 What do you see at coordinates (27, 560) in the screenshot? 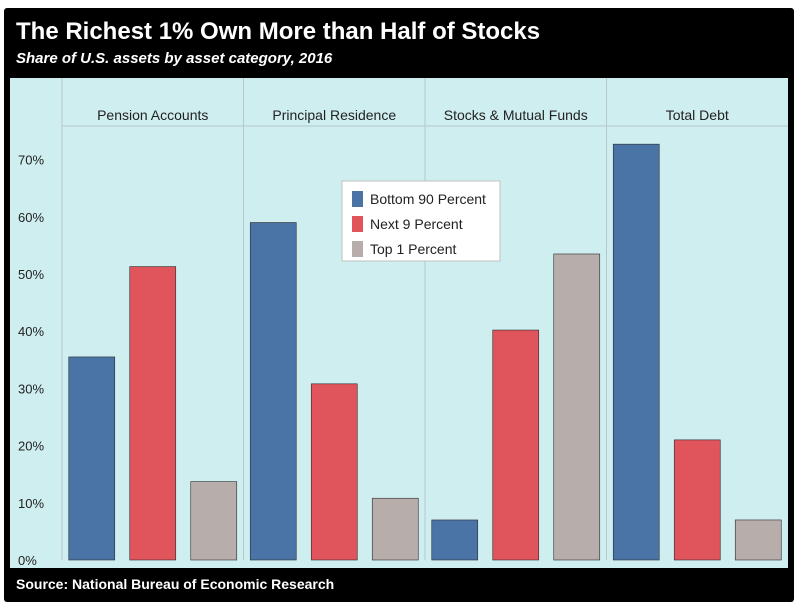
I see `y-tick-label: 0%` at bounding box center [27, 560].